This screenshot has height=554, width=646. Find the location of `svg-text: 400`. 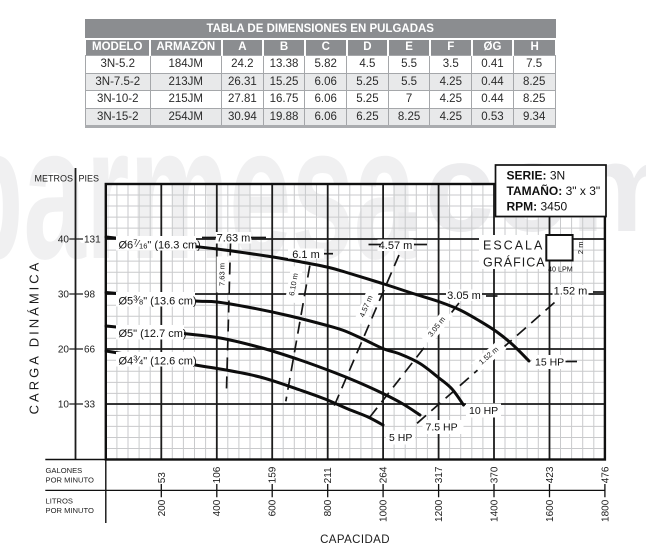

svg-text: 400 is located at coordinates (217, 507).